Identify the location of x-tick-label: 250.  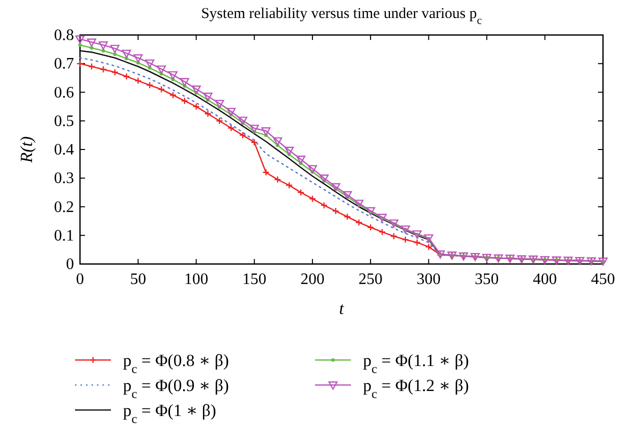
(370, 279).